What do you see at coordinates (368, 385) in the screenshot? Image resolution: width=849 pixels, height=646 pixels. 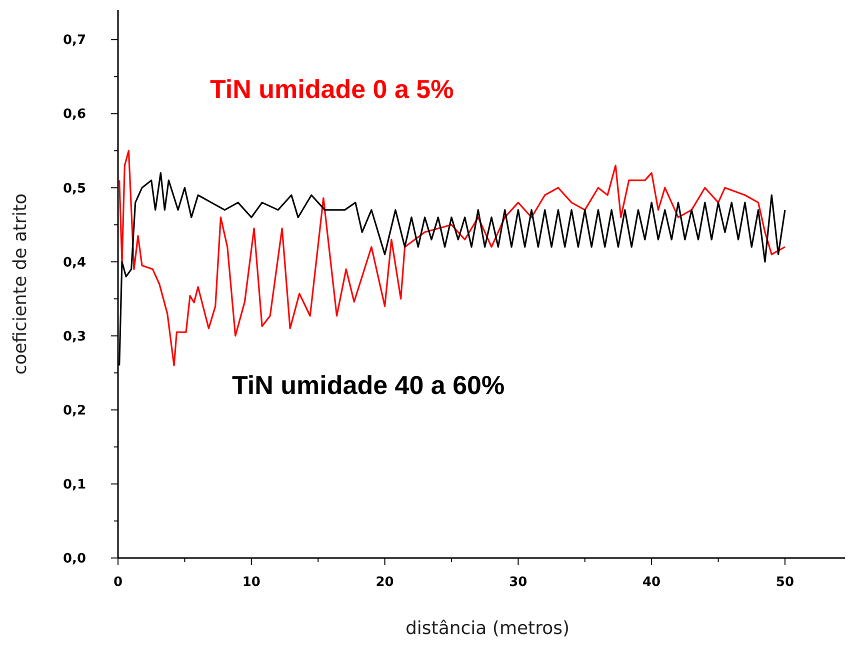 I see `text: TiN umidade 40 a 60%` at bounding box center [368, 385].